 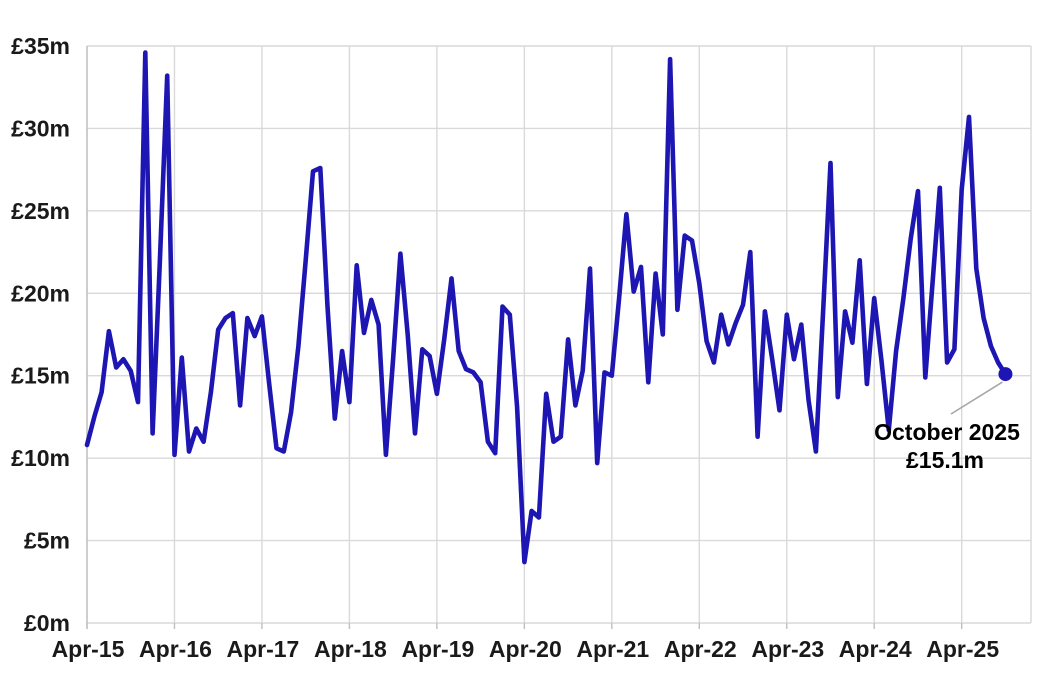 What do you see at coordinates (263, 649) in the screenshot?
I see `x-axis-tick-label: Apr-17` at bounding box center [263, 649].